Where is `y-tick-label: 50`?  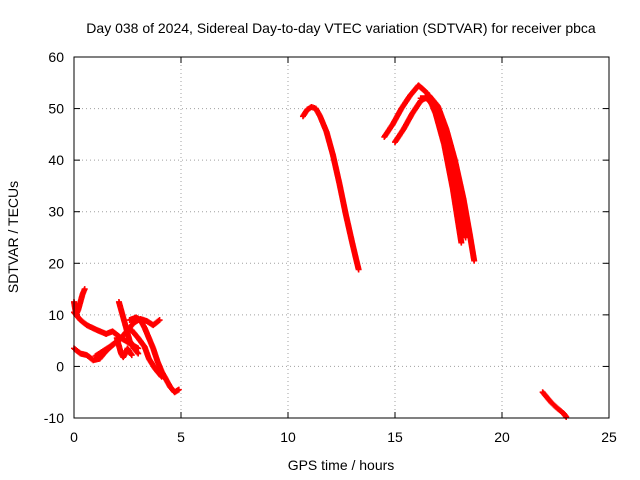 y-tick-label: 50 is located at coordinates (56, 109).